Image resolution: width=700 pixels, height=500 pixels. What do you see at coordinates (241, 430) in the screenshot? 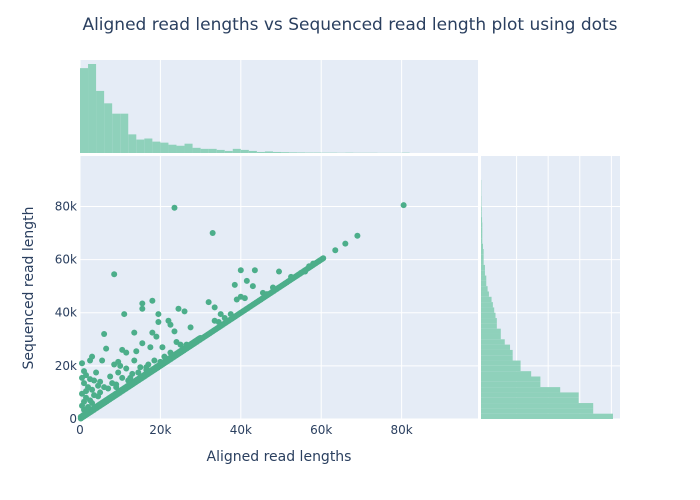
I see `x-tick-label: 40k` at bounding box center [241, 430].